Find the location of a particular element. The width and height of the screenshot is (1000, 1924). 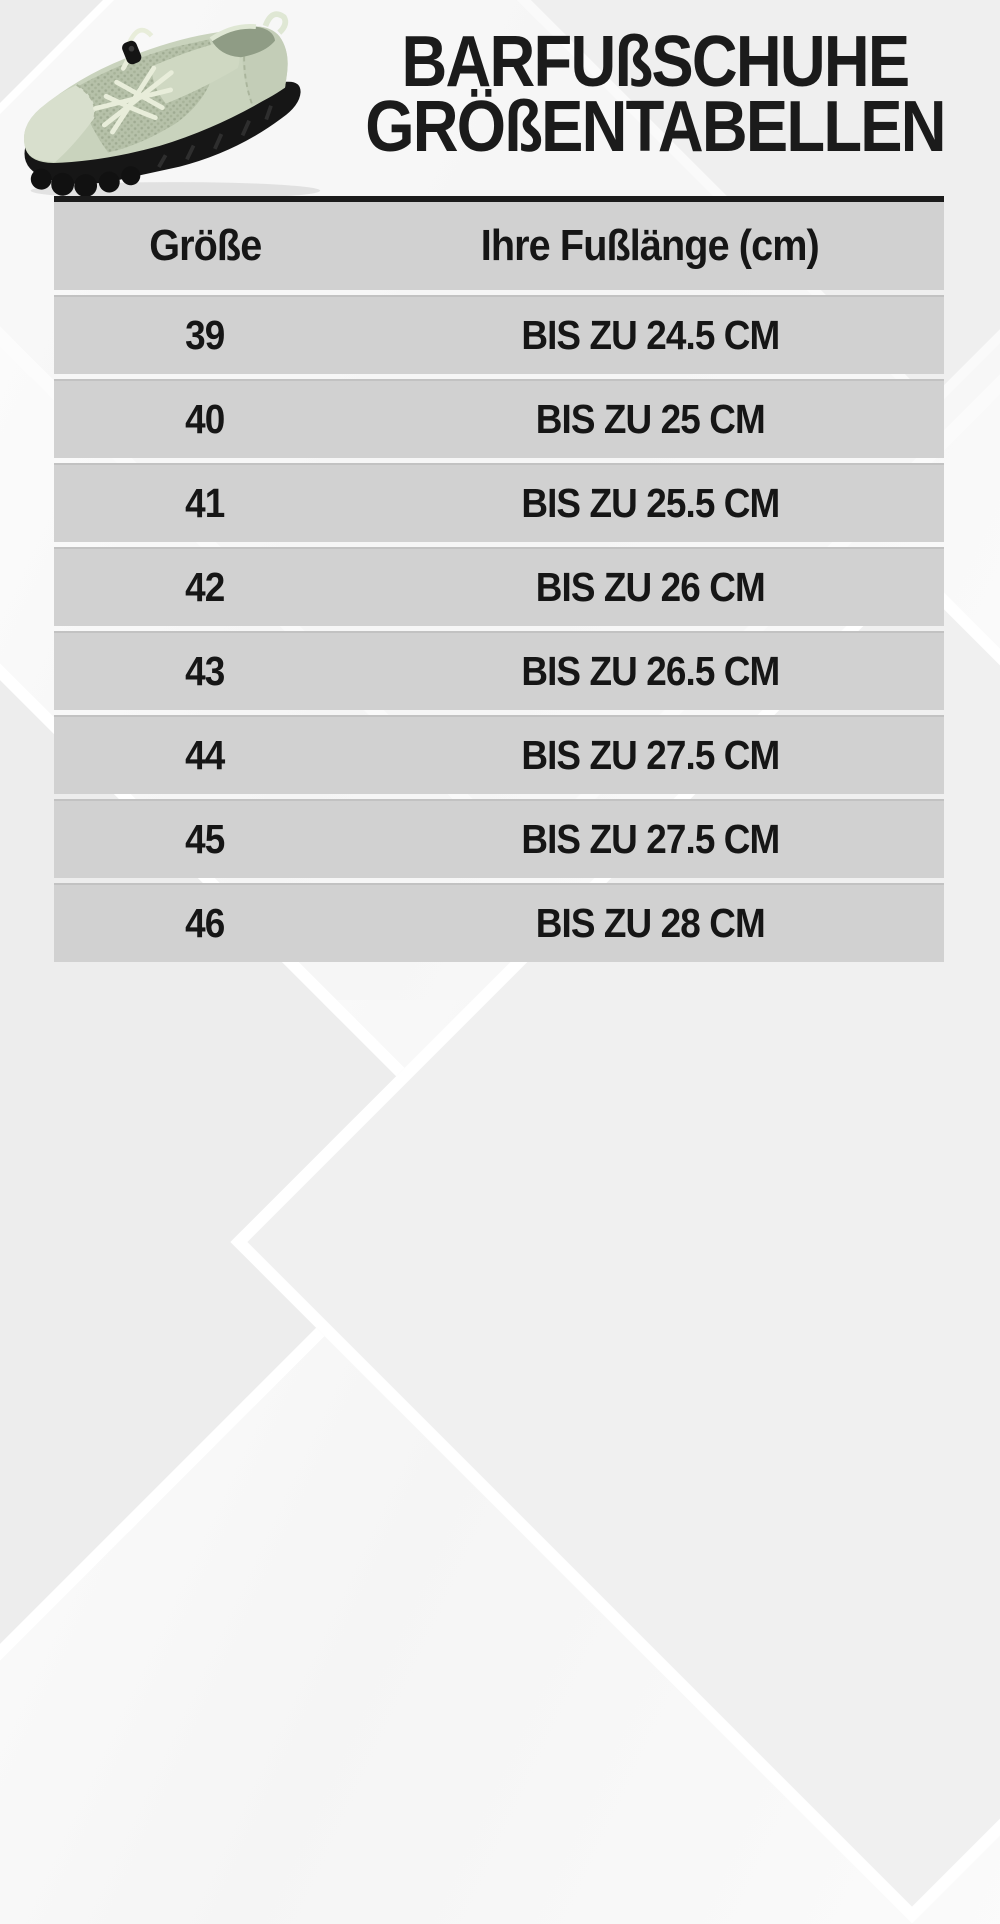

size-cell: 46 is located at coordinates (205, 923).